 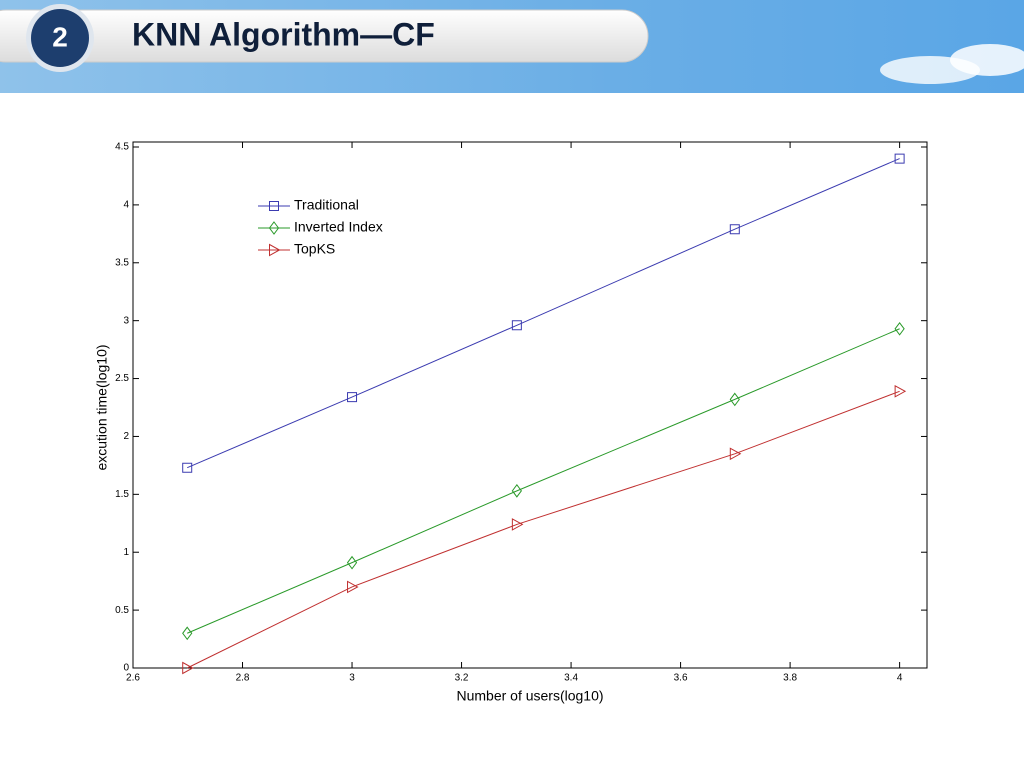 What do you see at coordinates (529, 696) in the screenshot?
I see `x-axis-label: Number of users(log10)` at bounding box center [529, 696].